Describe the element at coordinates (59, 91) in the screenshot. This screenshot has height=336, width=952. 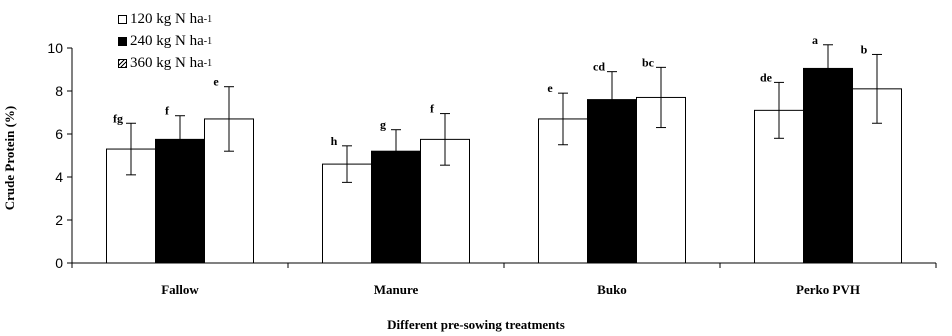
I see `y-tick-label: 8` at that location.